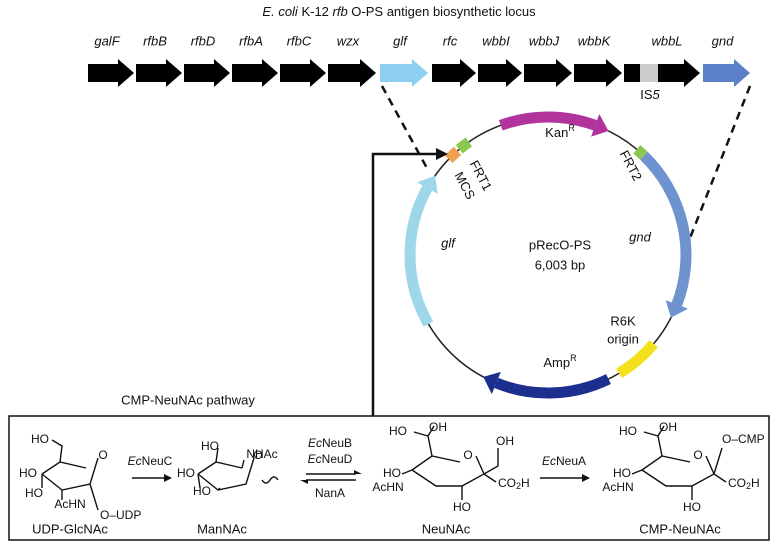 Image resolution: width=779 pixels, height=546 pixels. What do you see at coordinates (552, 386) in the screenshot?
I see `amp-arrow` at bounding box center [552, 386].